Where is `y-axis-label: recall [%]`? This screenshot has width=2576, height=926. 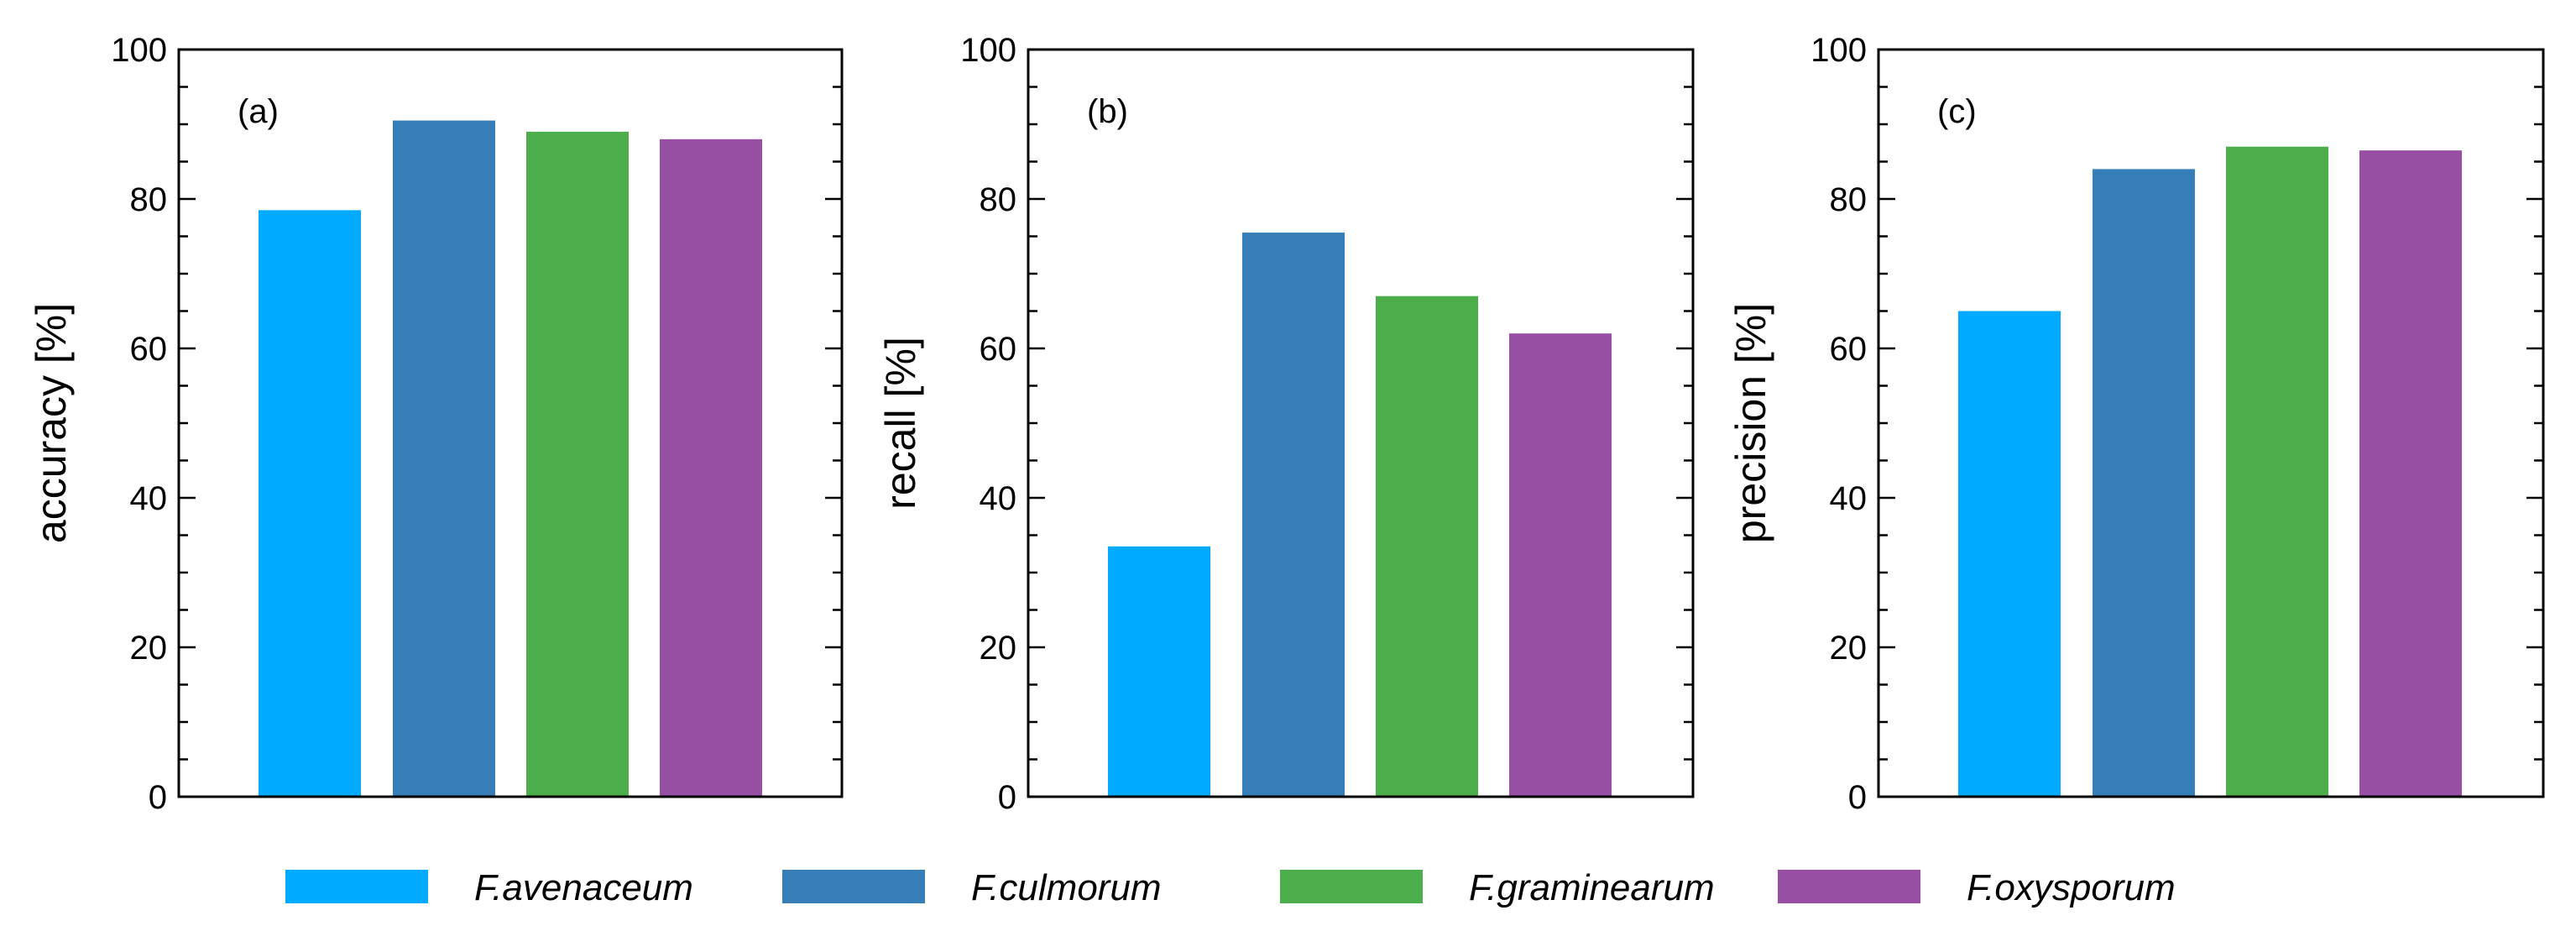
y-axis-label: recall [%] is located at coordinates (900, 424).